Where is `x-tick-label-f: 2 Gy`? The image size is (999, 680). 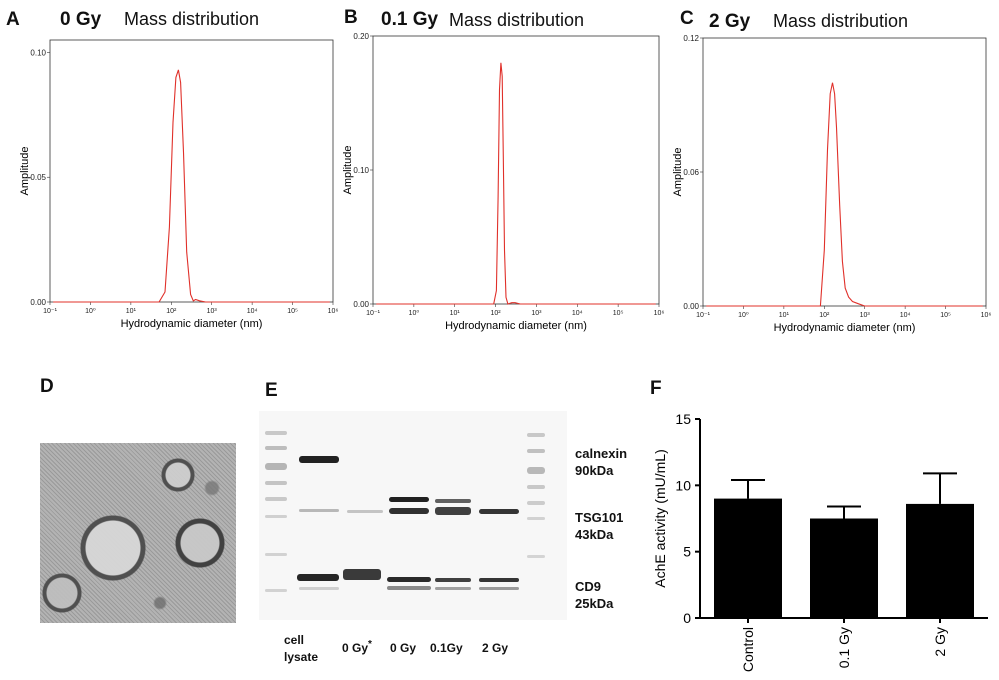 x-tick-label-f: 2 Gy is located at coordinates (940, 642).